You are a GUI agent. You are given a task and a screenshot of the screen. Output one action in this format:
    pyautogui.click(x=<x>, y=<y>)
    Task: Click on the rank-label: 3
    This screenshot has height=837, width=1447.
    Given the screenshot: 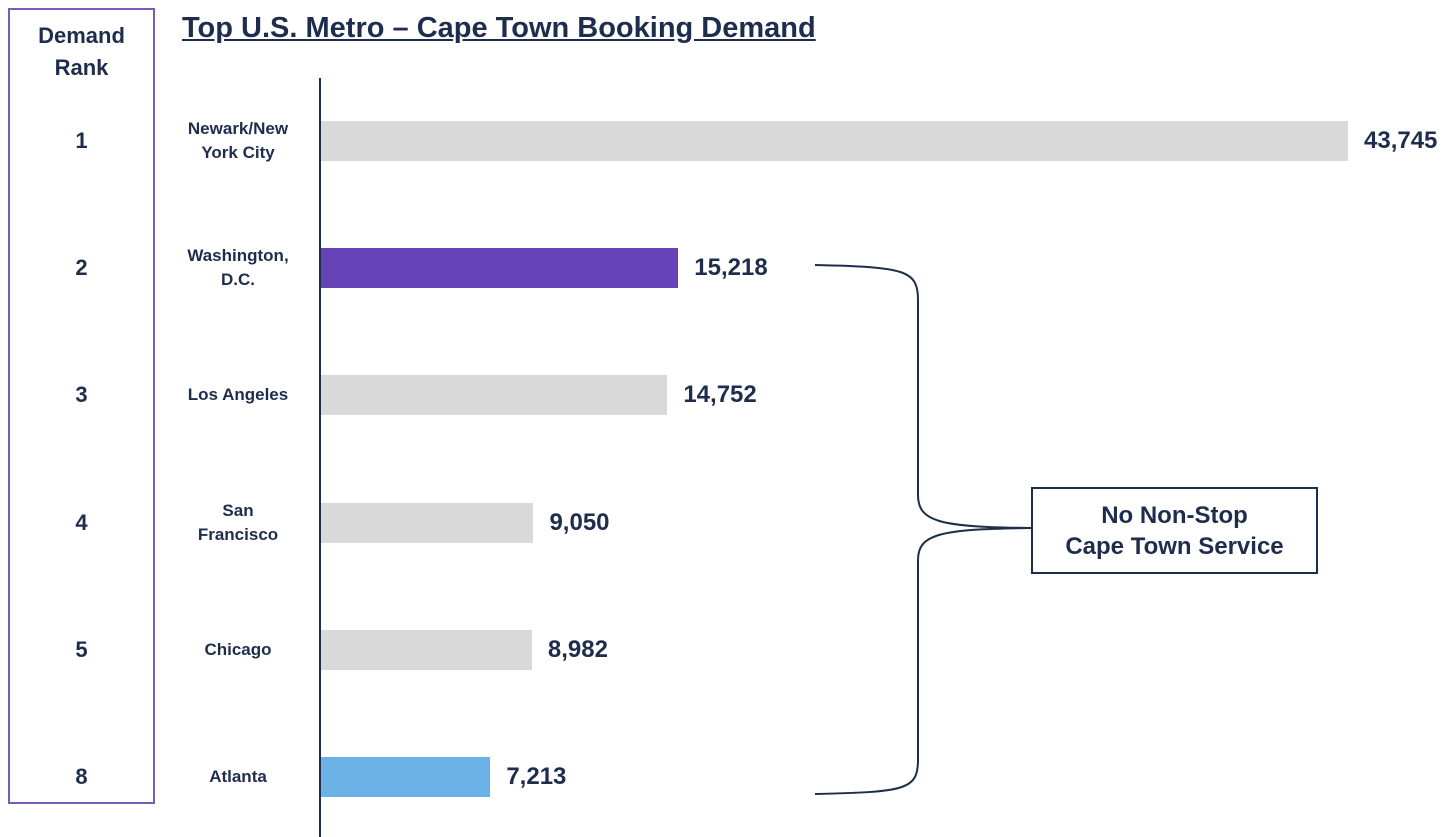 What is the action you would take?
    pyautogui.click(x=81, y=395)
    